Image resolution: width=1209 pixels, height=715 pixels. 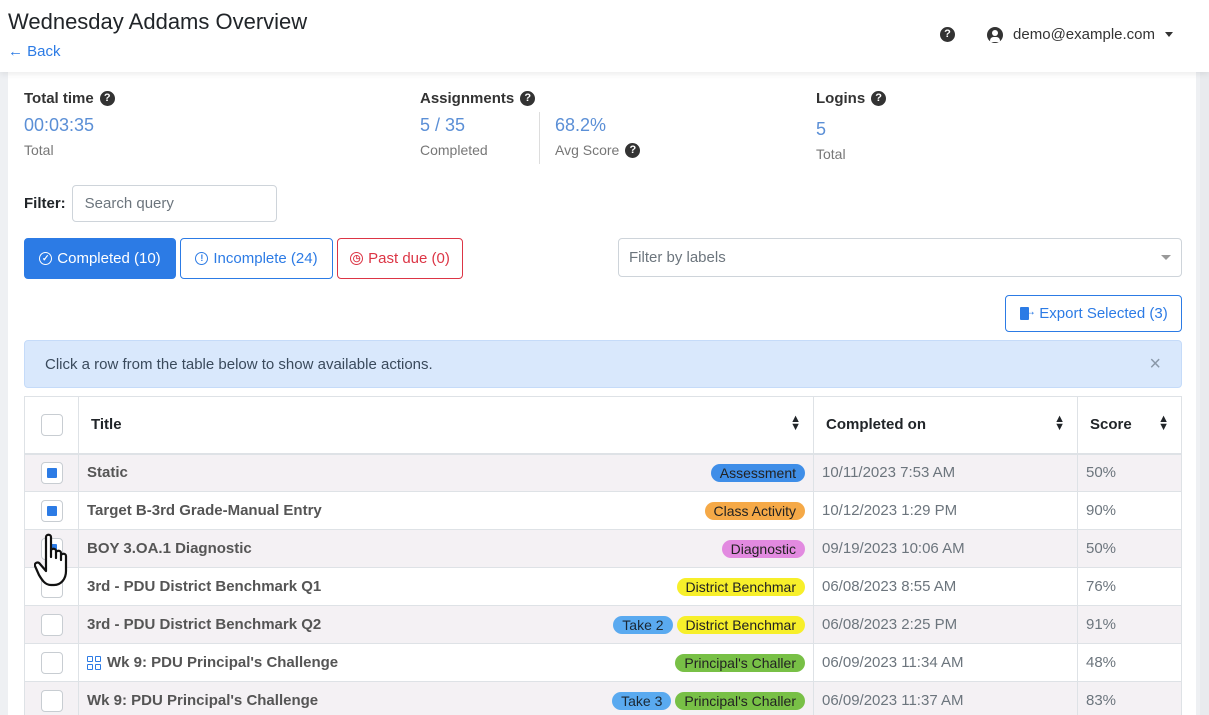 What do you see at coordinates (603, 472) in the screenshot?
I see `table-row: Static Assessment 10/11/2023 7:53 AM 50%` at bounding box center [603, 472].